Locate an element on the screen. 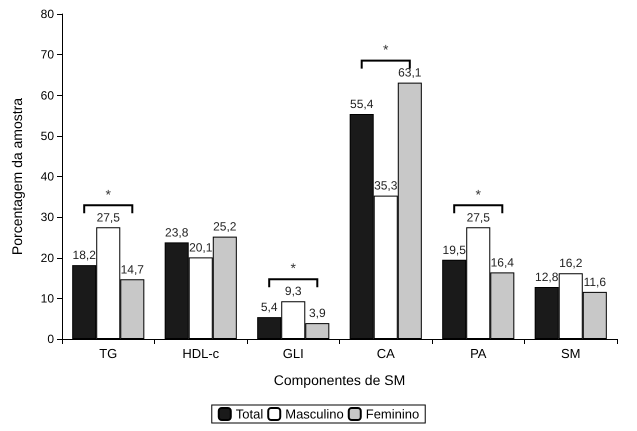 The image size is (637, 431). data-label: 20,1 is located at coordinates (201, 247).